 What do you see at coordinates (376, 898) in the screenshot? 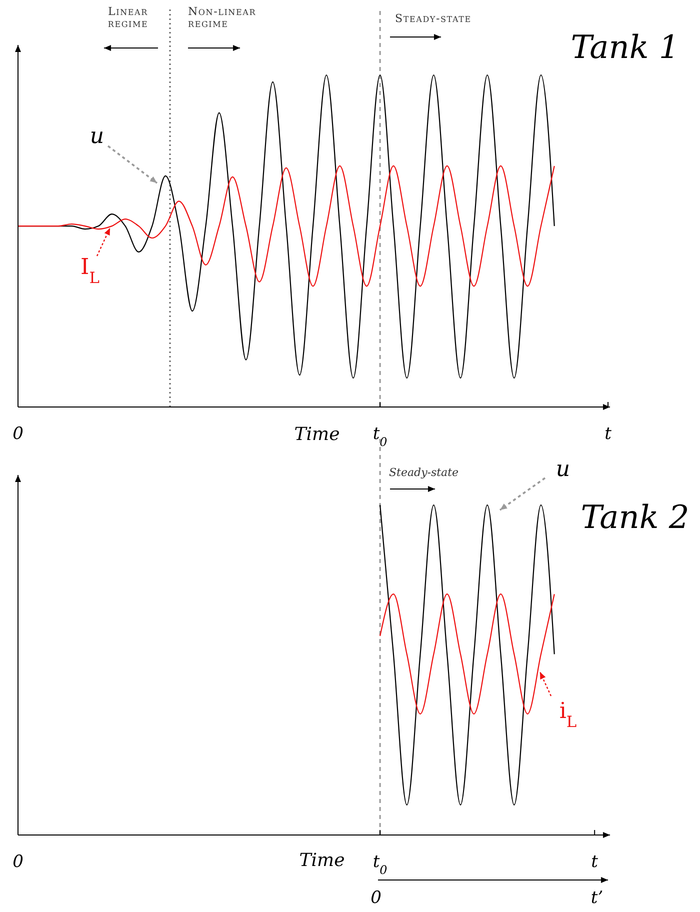
I see `text: 0` at bounding box center [376, 898].